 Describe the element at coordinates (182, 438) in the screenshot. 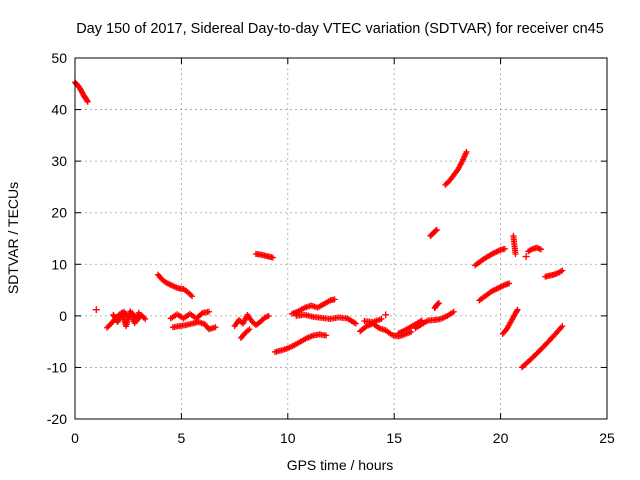

I see `x-tick-label: 5` at that location.